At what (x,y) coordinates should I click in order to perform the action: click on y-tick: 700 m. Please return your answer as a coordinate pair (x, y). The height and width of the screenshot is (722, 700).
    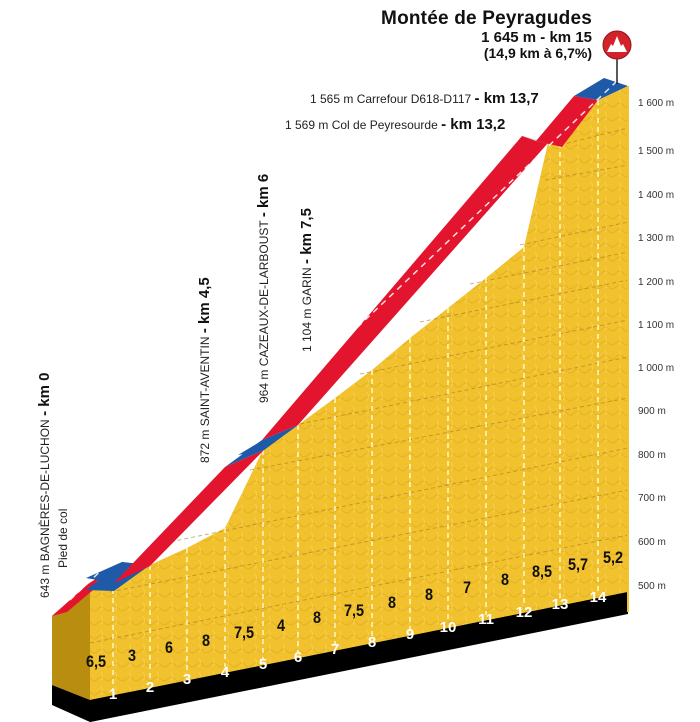
    Looking at the image, I should click on (652, 498).